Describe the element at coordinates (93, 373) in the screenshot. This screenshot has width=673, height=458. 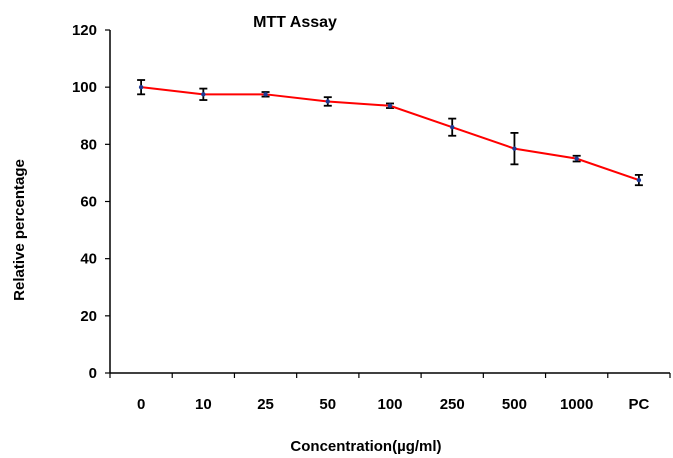
I see `y-tick-label: 0` at that location.